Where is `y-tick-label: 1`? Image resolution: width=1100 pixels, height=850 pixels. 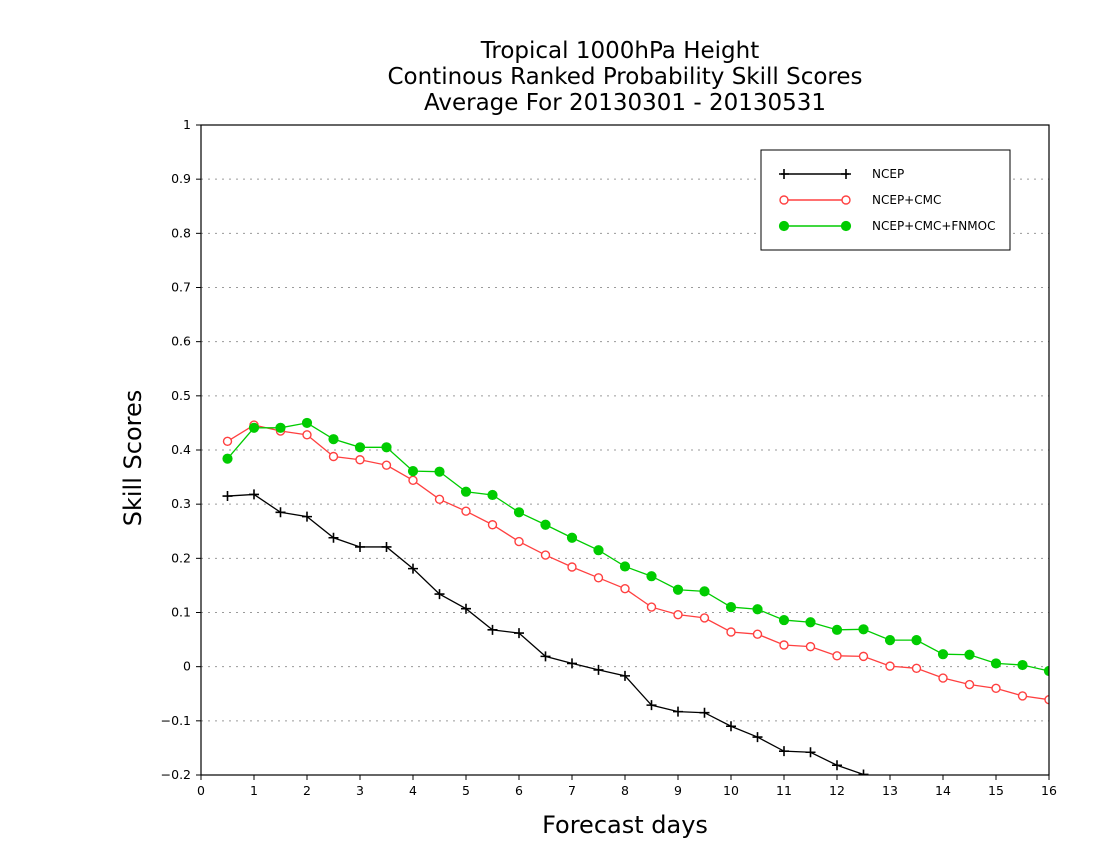
y-tick-label: 1 is located at coordinates (187, 124).